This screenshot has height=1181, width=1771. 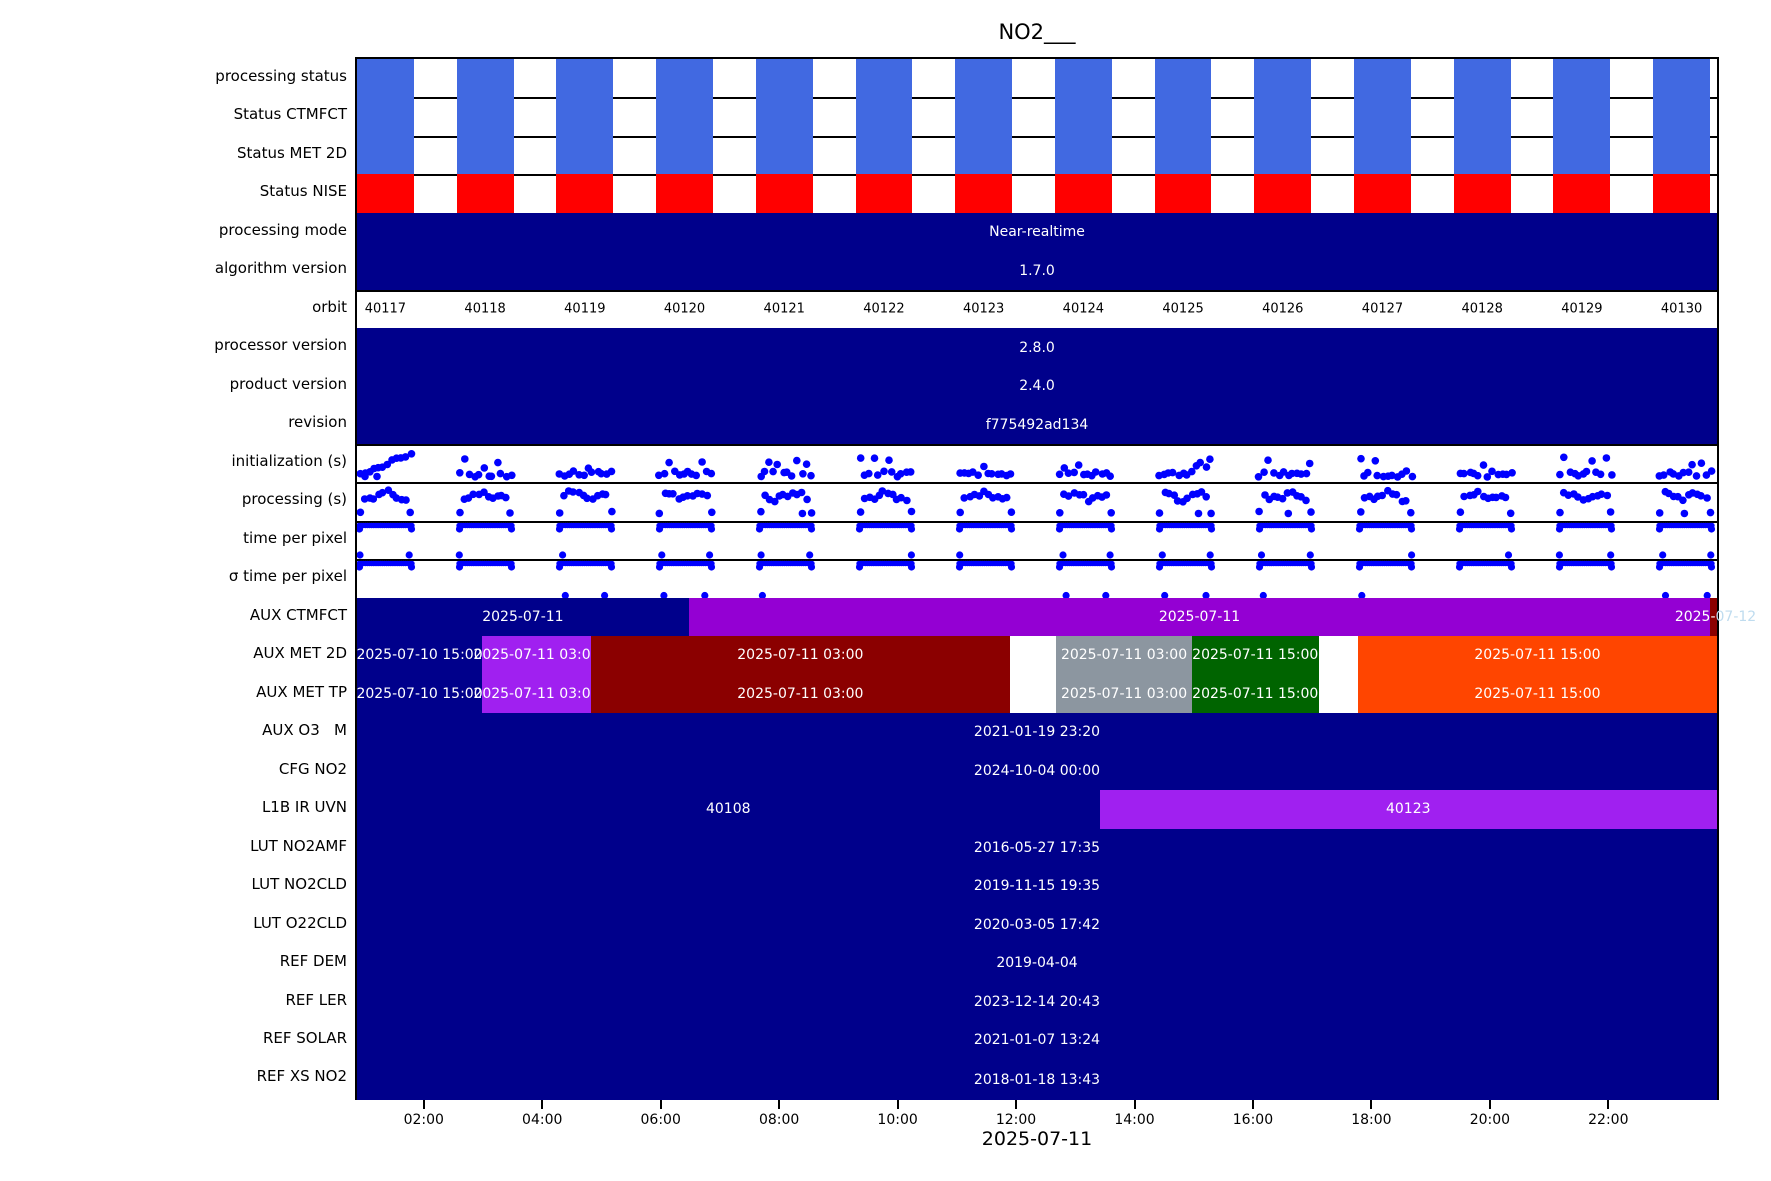 What do you see at coordinates (299, 884) in the screenshot?
I see `row-label-lut-no2cld: LUT NO2CLD` at bounding box center [299, 884].